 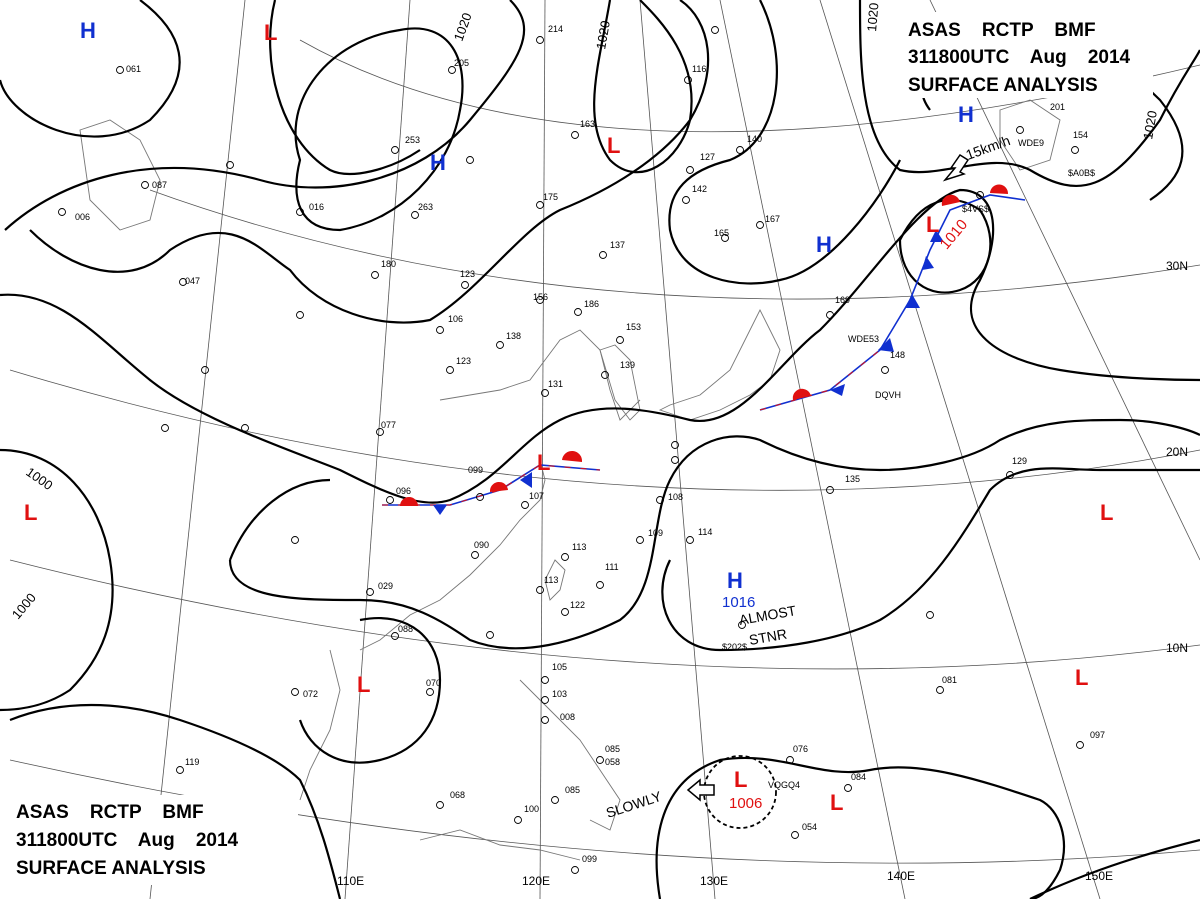 What do you see at coordinates (500, 845) in the screenshot?
I see `coast-borneo` at bounding box center [500, 845].